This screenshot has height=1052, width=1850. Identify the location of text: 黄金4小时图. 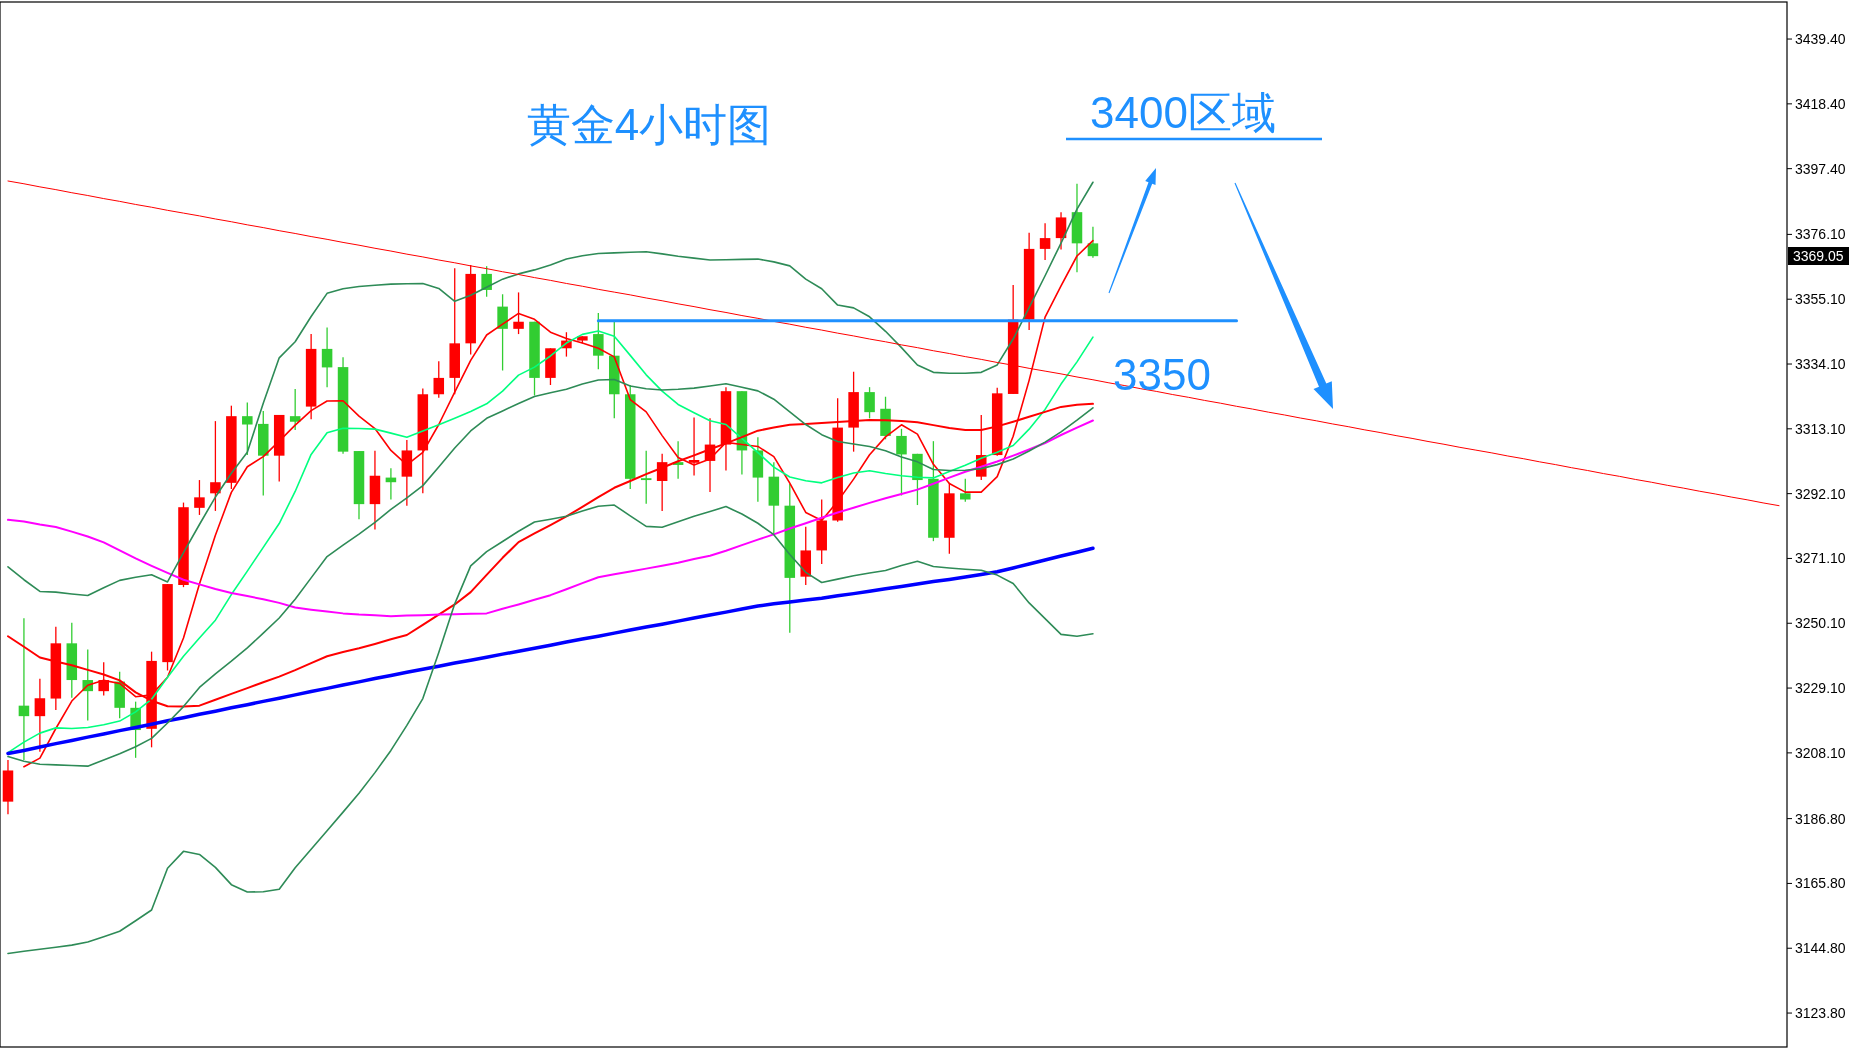
(649, 124).